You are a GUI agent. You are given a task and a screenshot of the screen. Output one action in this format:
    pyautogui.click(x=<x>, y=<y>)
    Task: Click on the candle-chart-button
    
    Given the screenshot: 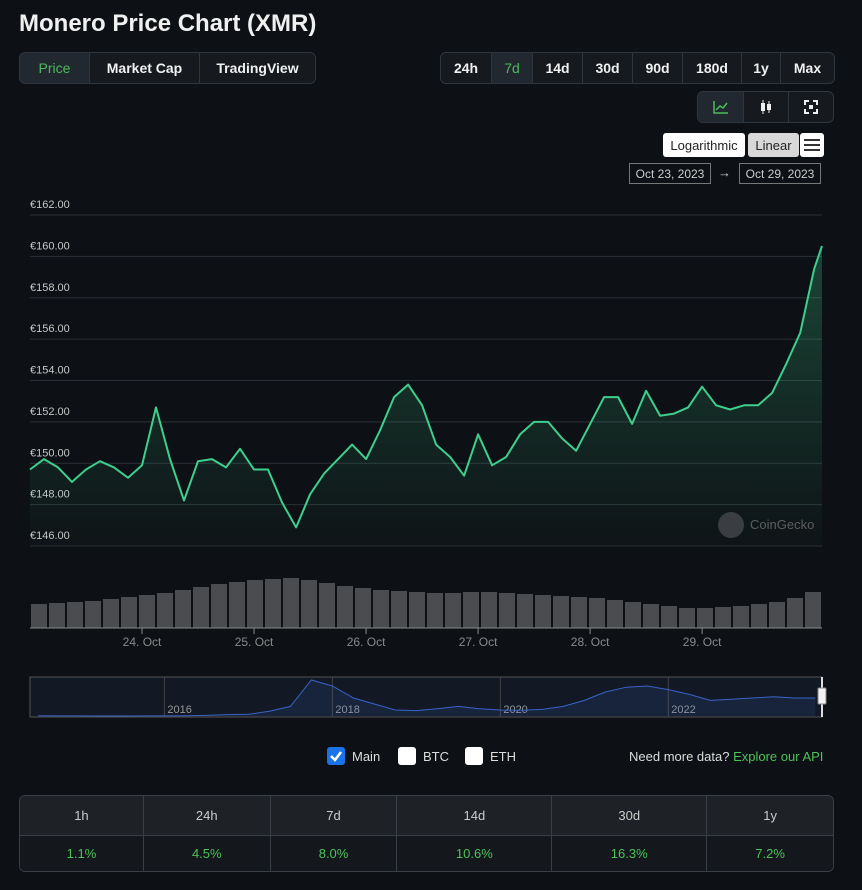 What is the action you would take?
    pyautogui.click(x=765, y=107)
    